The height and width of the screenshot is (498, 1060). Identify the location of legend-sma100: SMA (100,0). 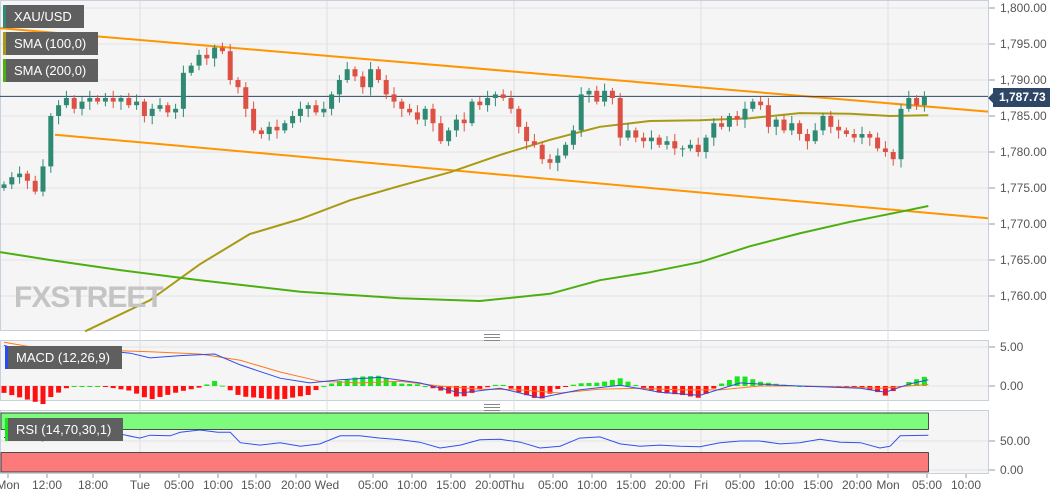
(51, 43).